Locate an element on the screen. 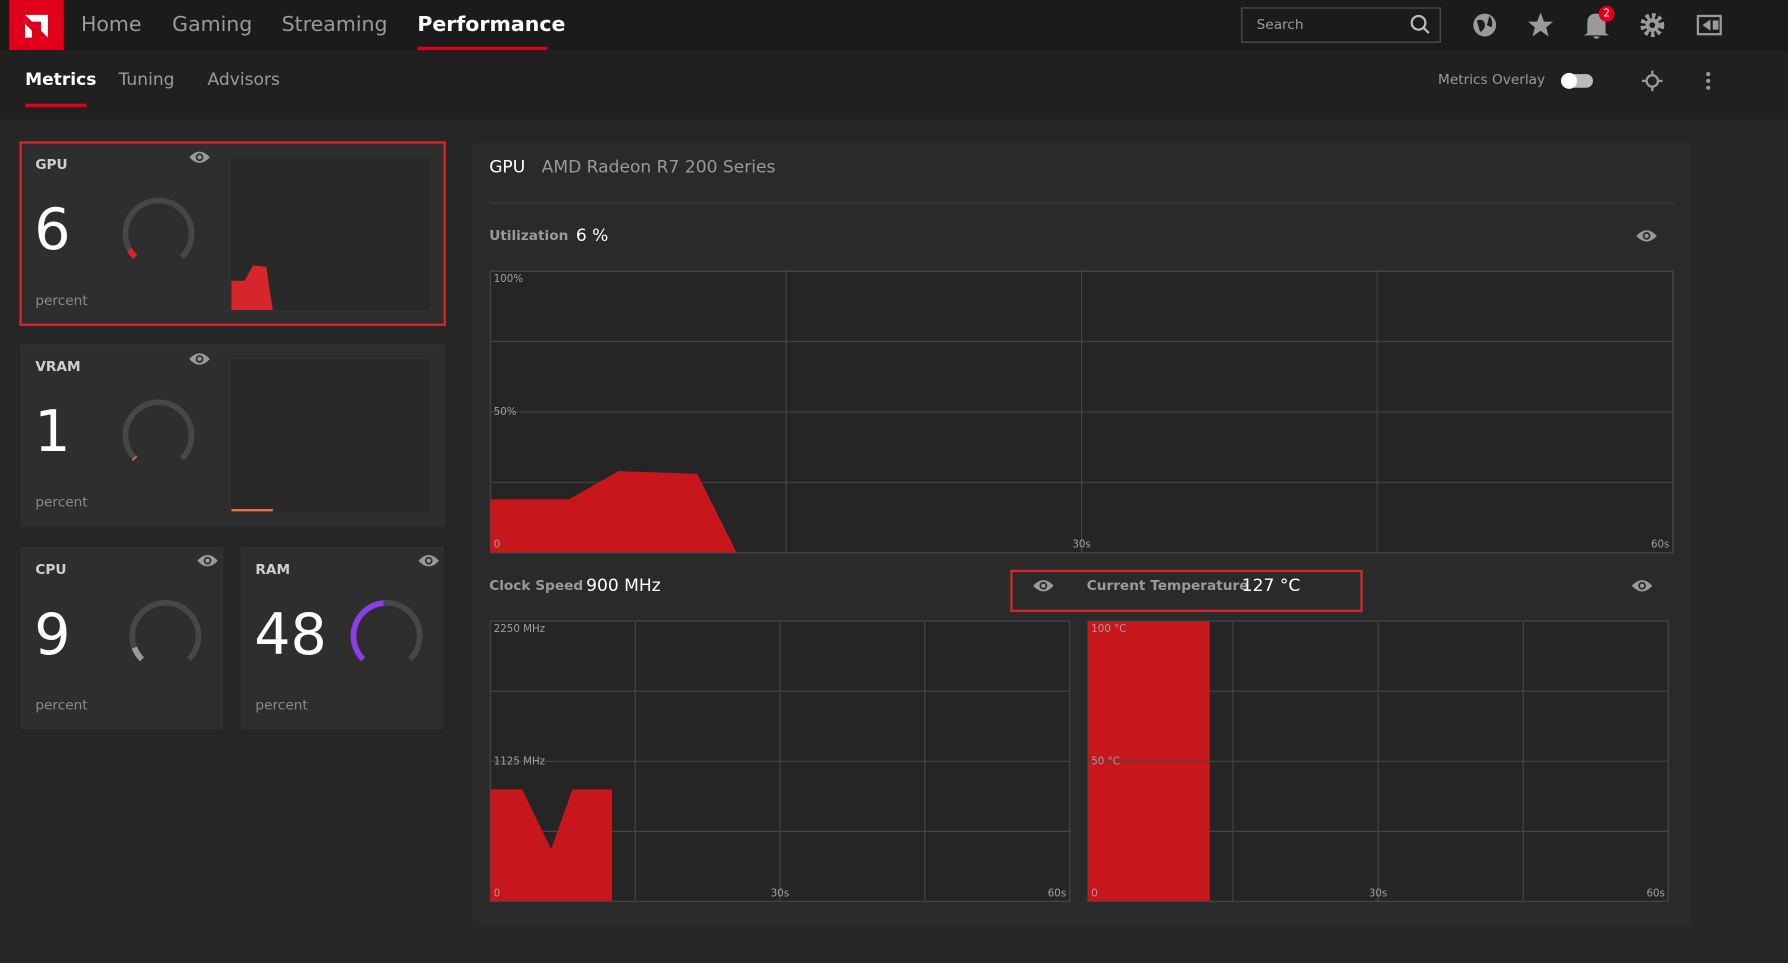  y-tick-label: 100% is located at coordinates (509, 279).